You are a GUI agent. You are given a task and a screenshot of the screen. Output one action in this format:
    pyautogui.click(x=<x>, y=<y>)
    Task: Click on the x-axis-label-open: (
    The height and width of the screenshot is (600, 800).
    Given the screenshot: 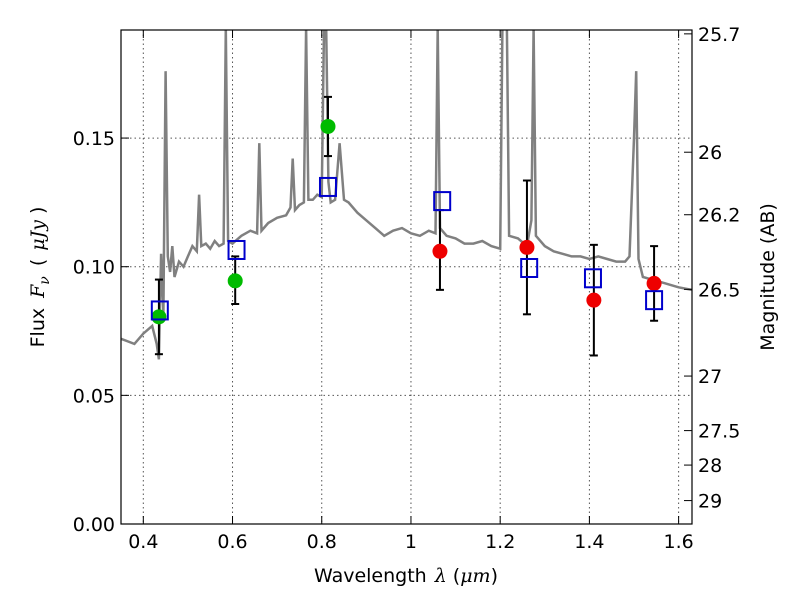 What is the action you would take?
    pyautogui.click(x=456, y=576)
    